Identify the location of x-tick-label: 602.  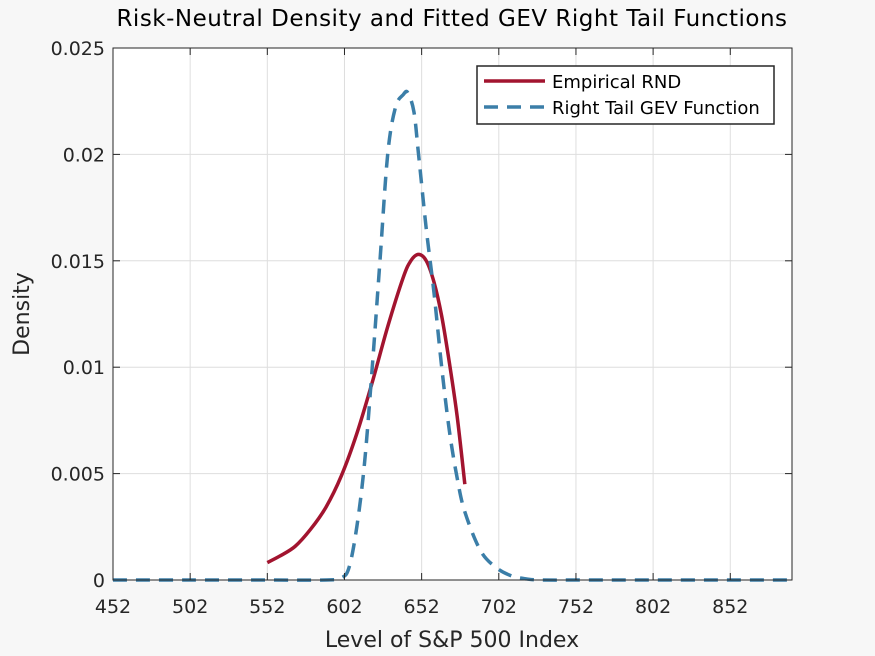
(344, 607).